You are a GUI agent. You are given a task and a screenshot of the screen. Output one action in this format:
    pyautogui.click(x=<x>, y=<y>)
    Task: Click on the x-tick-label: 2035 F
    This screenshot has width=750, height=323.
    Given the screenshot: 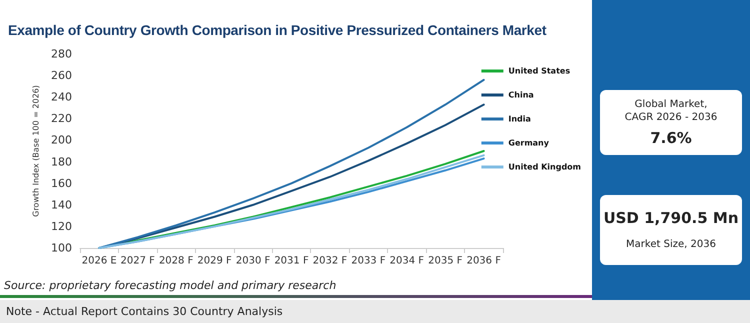 What is the action you would take?
    pyautogui.click(x=445, y=261)
    